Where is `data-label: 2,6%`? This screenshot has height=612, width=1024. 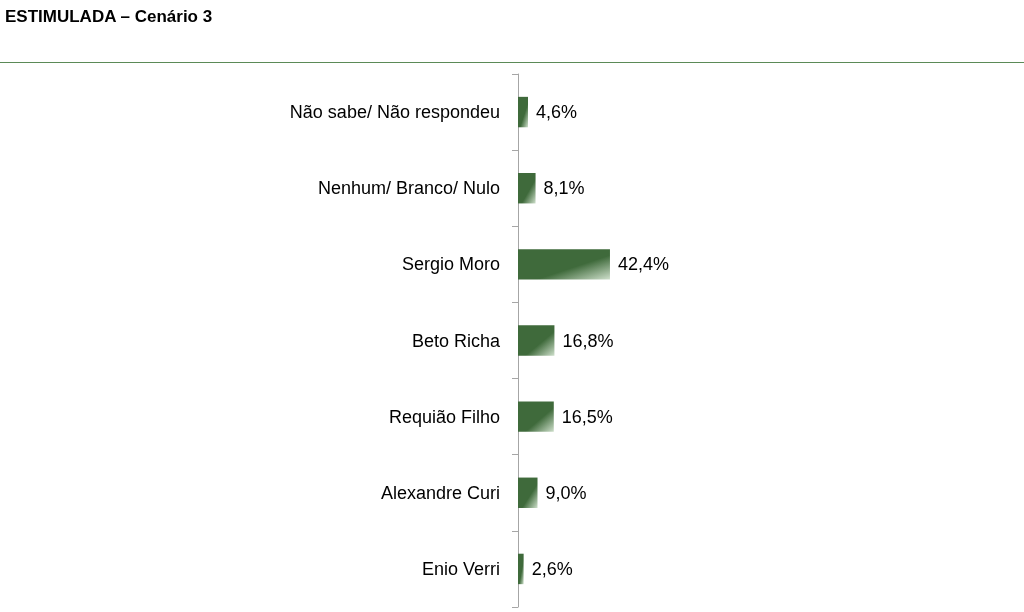
data-label: 2,6% is located at coordinates (552, 568).